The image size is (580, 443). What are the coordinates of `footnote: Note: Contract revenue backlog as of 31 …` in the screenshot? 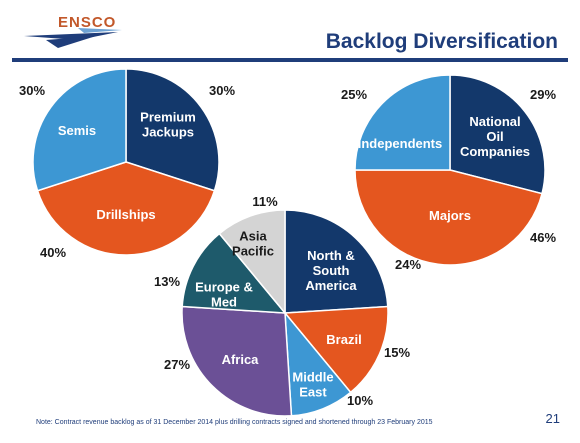 It's located at (234, 422).